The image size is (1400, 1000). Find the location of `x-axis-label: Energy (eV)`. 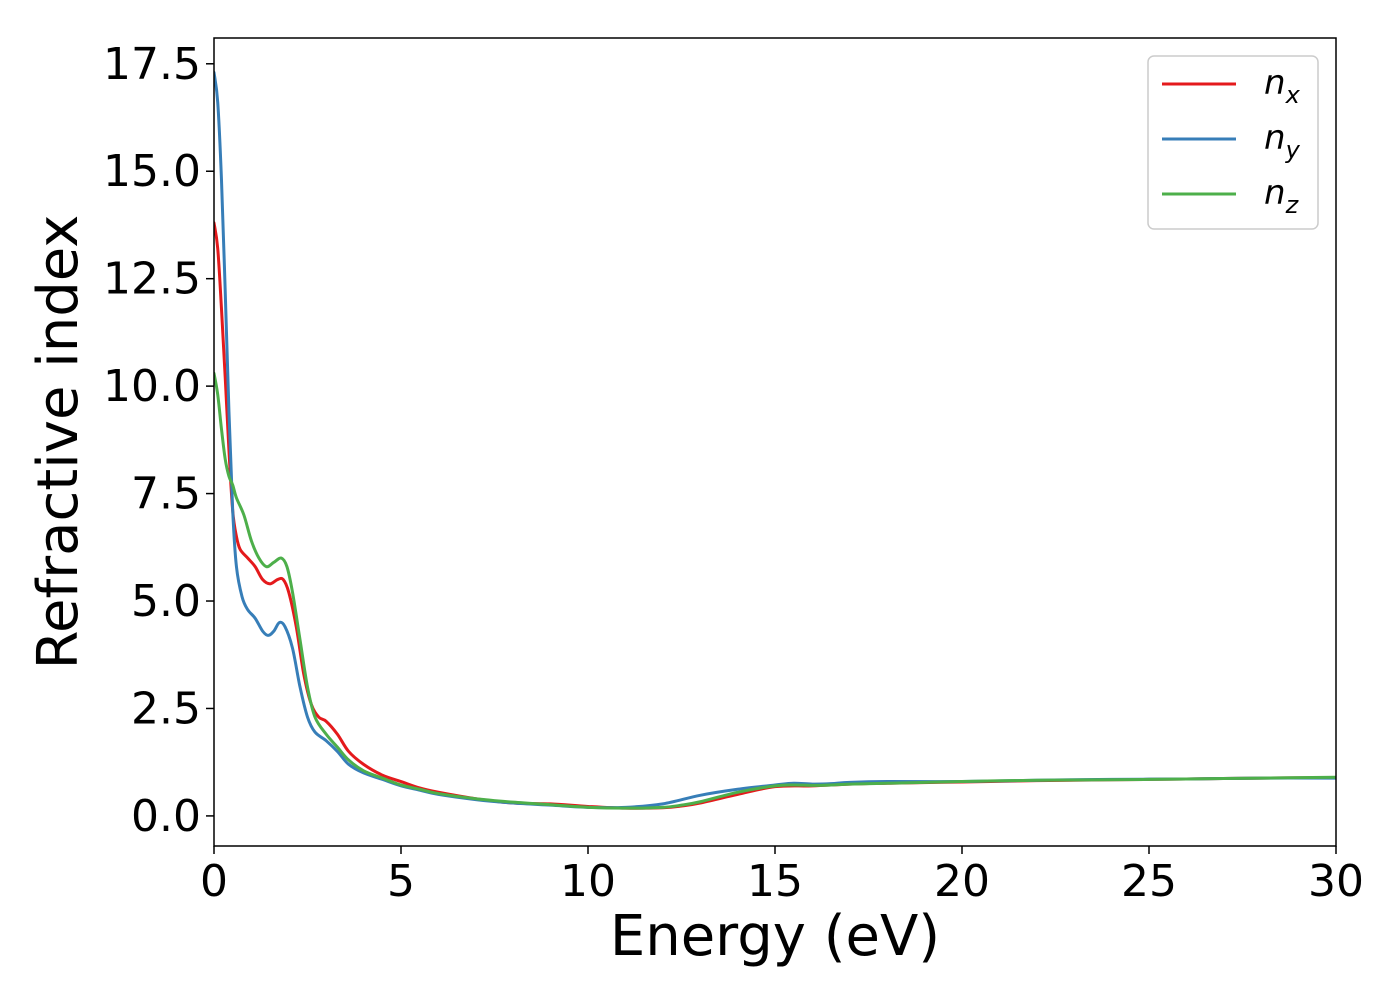

x-axis-label: Energy (eV) is located at coordinates (775, 936).